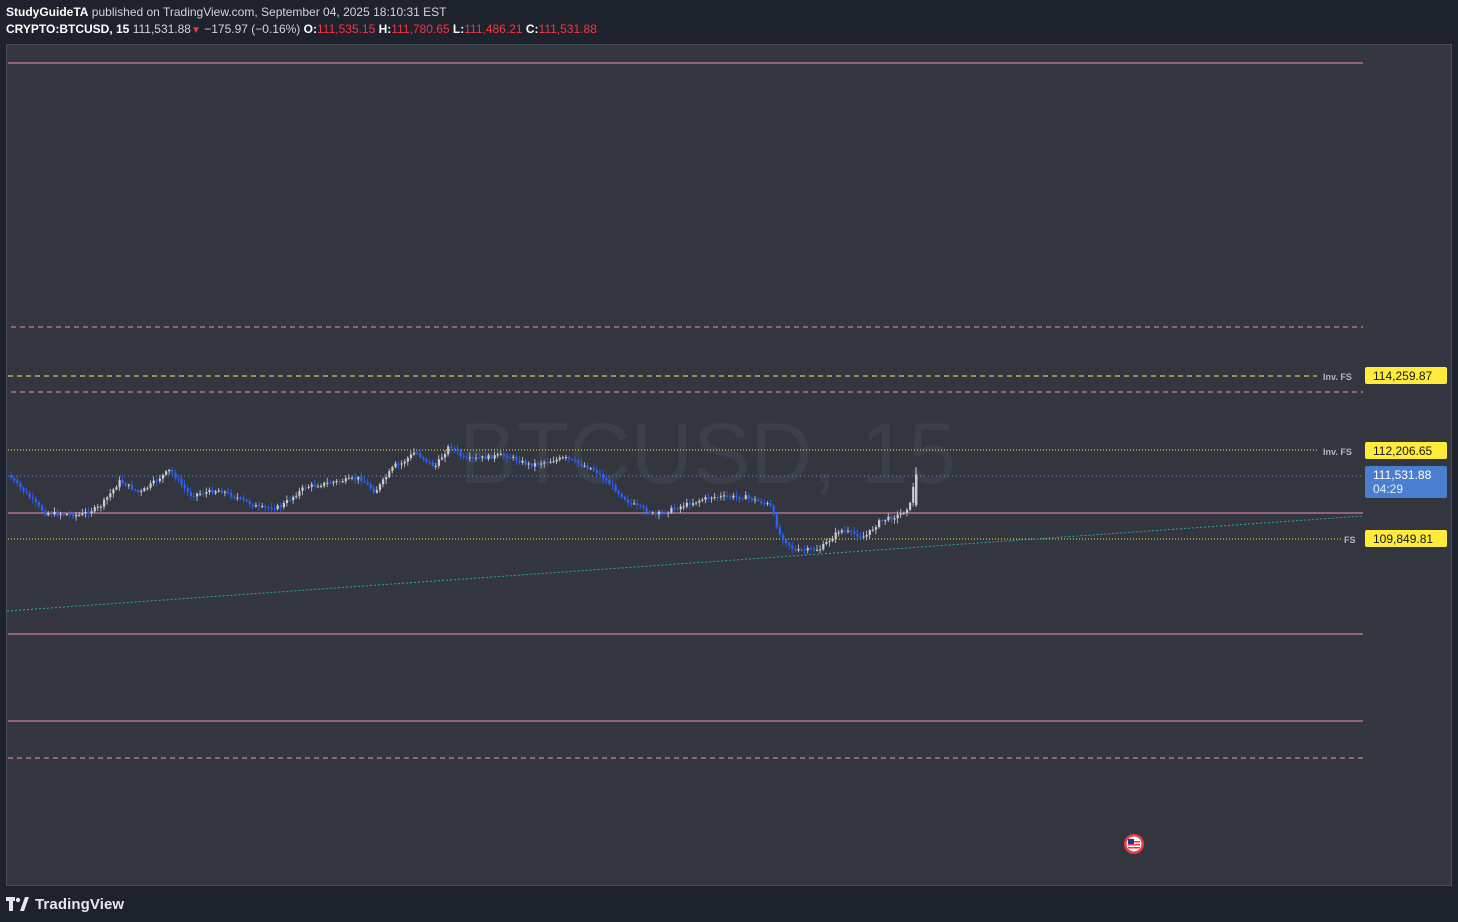  I want to click on author-name: StudyGuideTA, so click(47, 12).